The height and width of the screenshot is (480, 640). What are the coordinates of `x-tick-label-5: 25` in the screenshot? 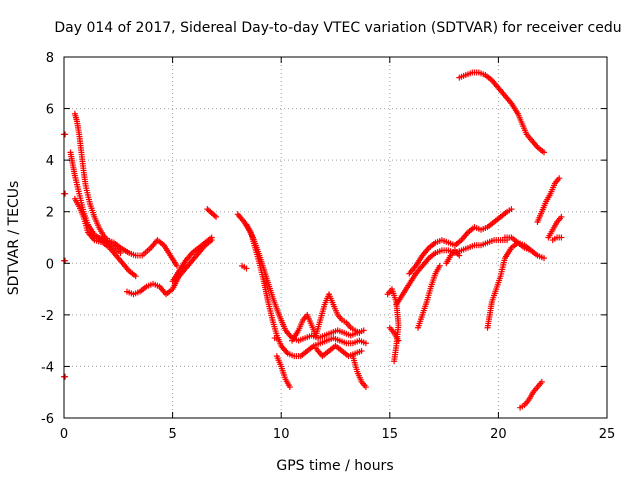 It's located at (607, 434).